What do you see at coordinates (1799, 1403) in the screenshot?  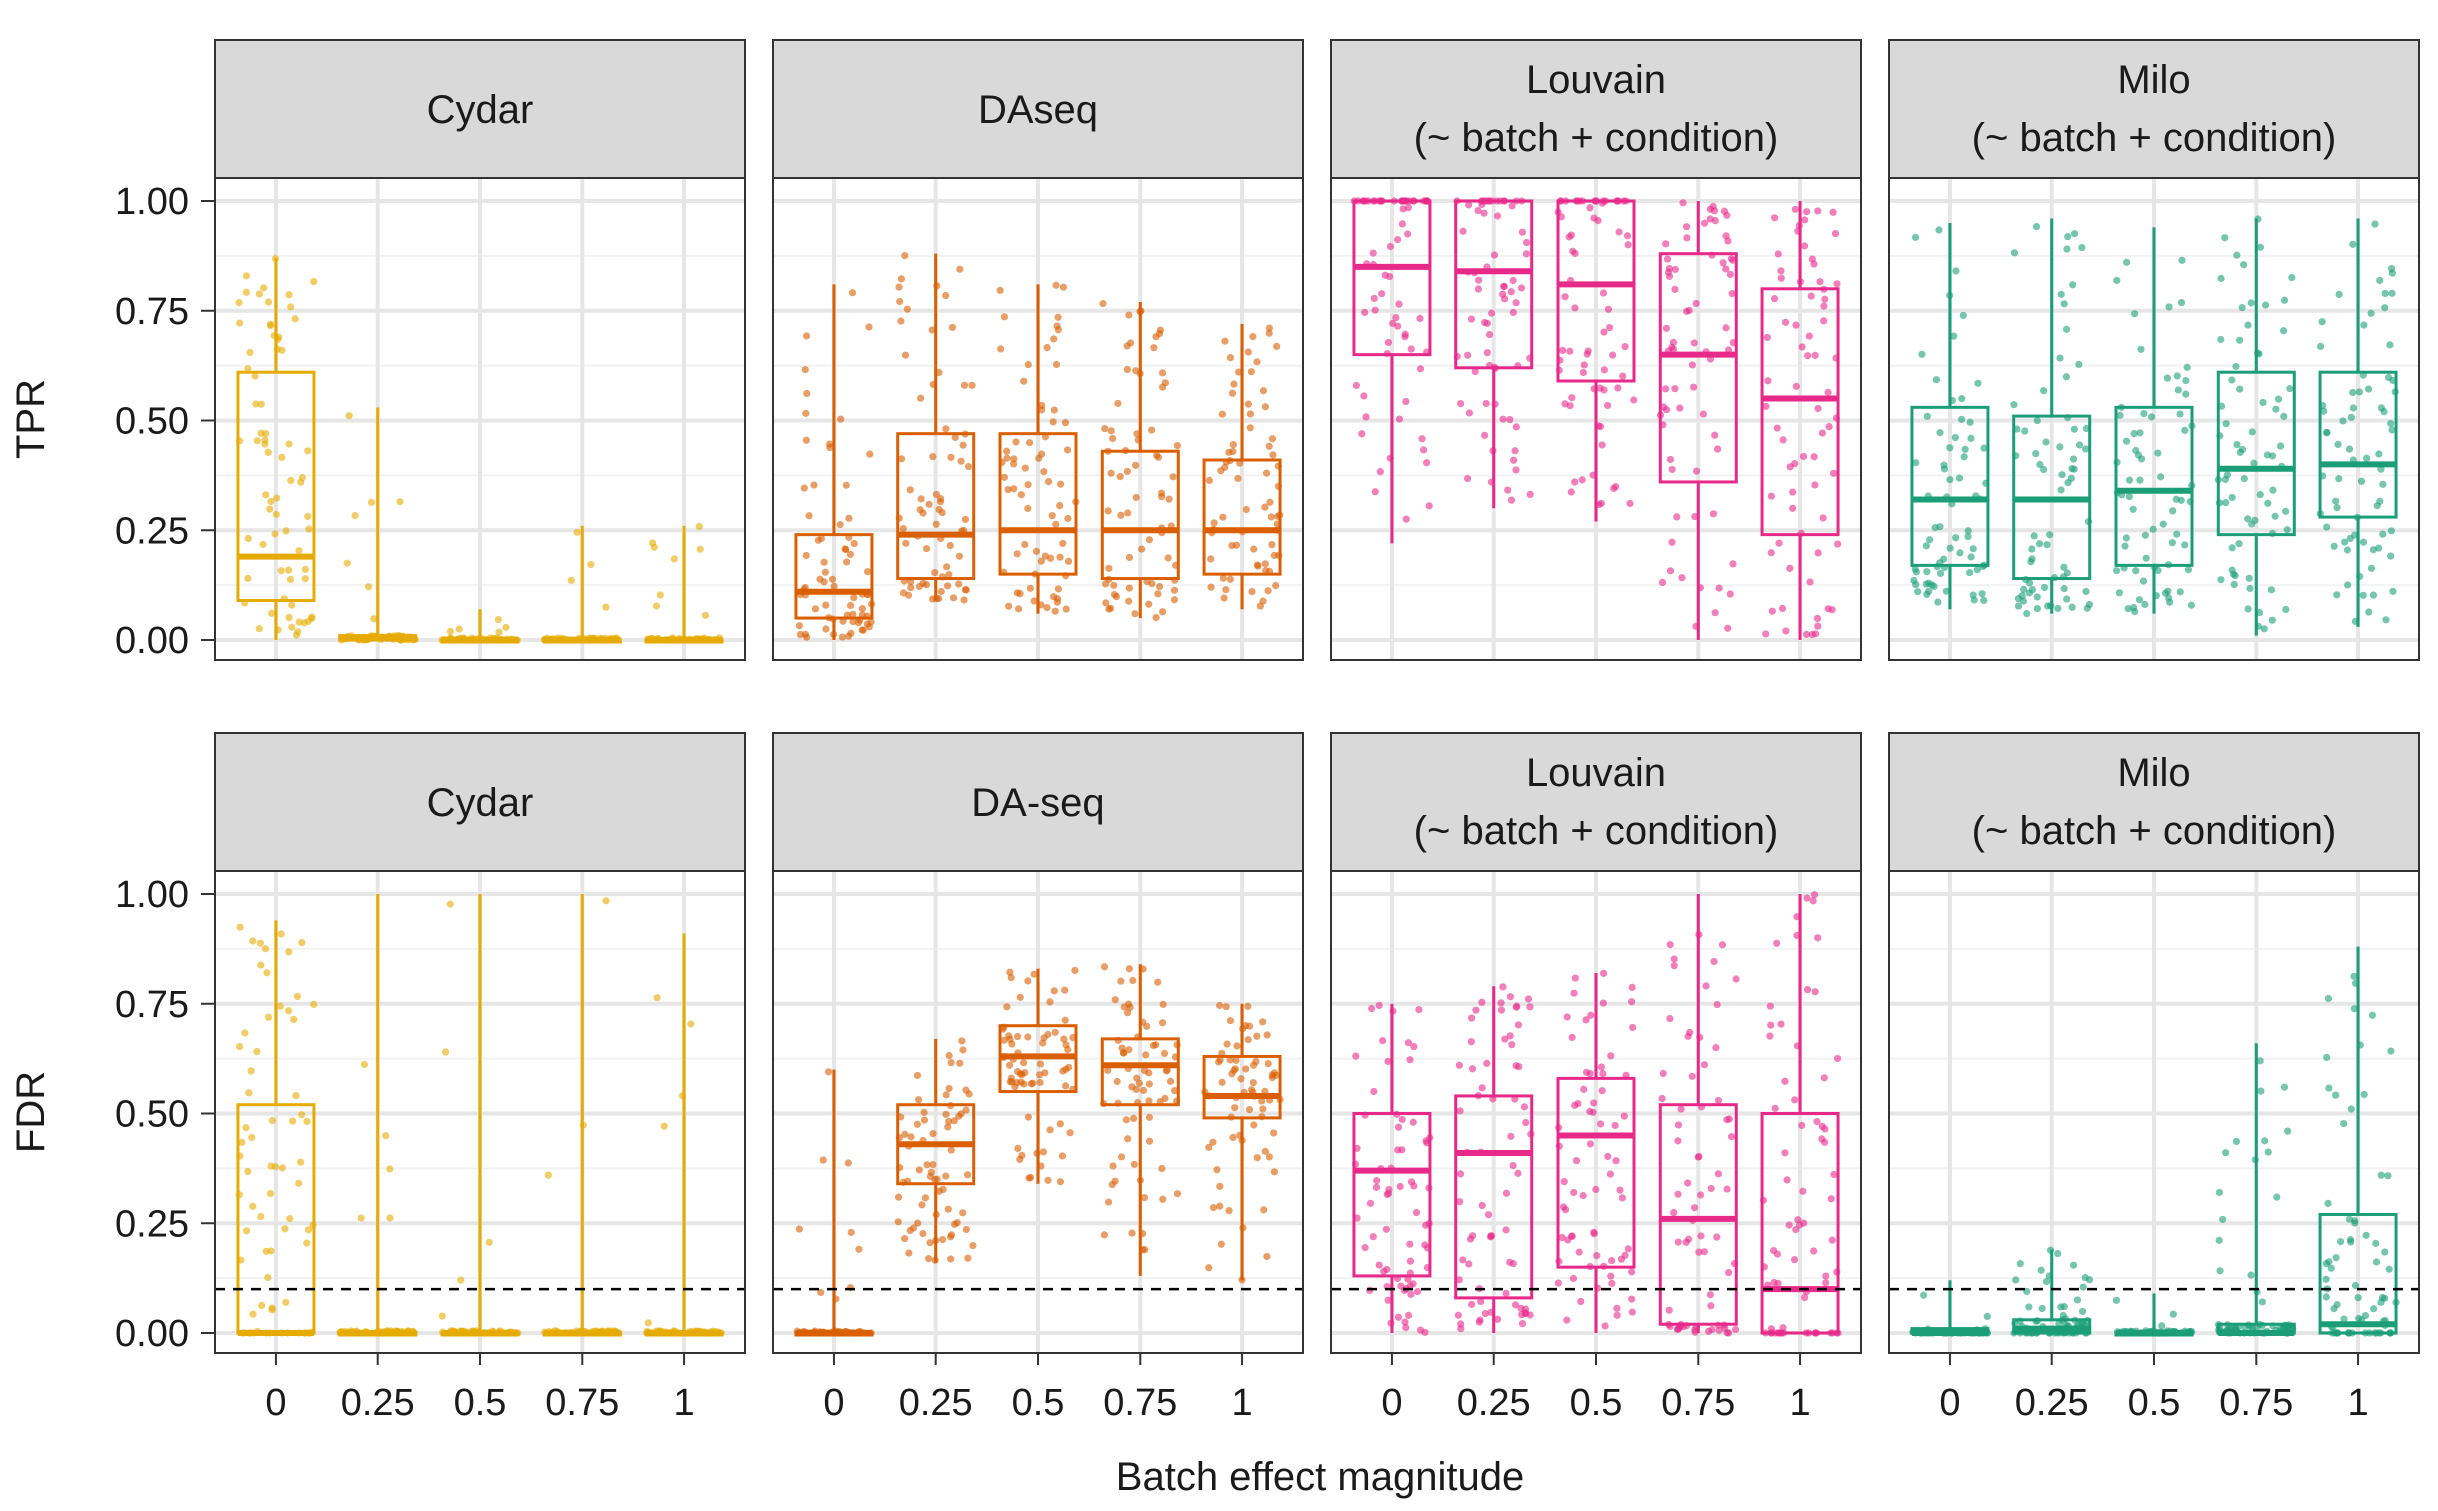 I see `x-tick-label: 1` at bounding box center [1799, 1403].